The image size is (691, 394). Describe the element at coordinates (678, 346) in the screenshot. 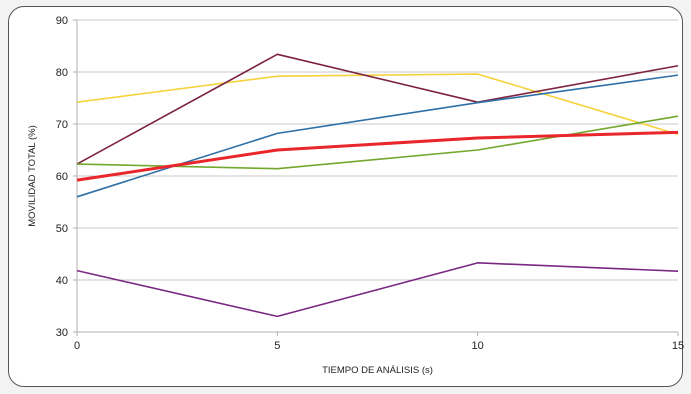

I see `x-tick-label: 15` at that location.